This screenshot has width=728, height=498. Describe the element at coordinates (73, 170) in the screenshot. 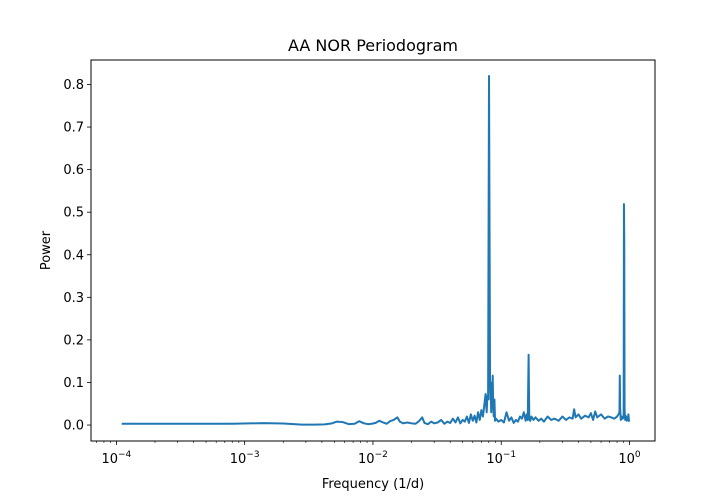

I see `y-tick-label: 0.6` at that location.